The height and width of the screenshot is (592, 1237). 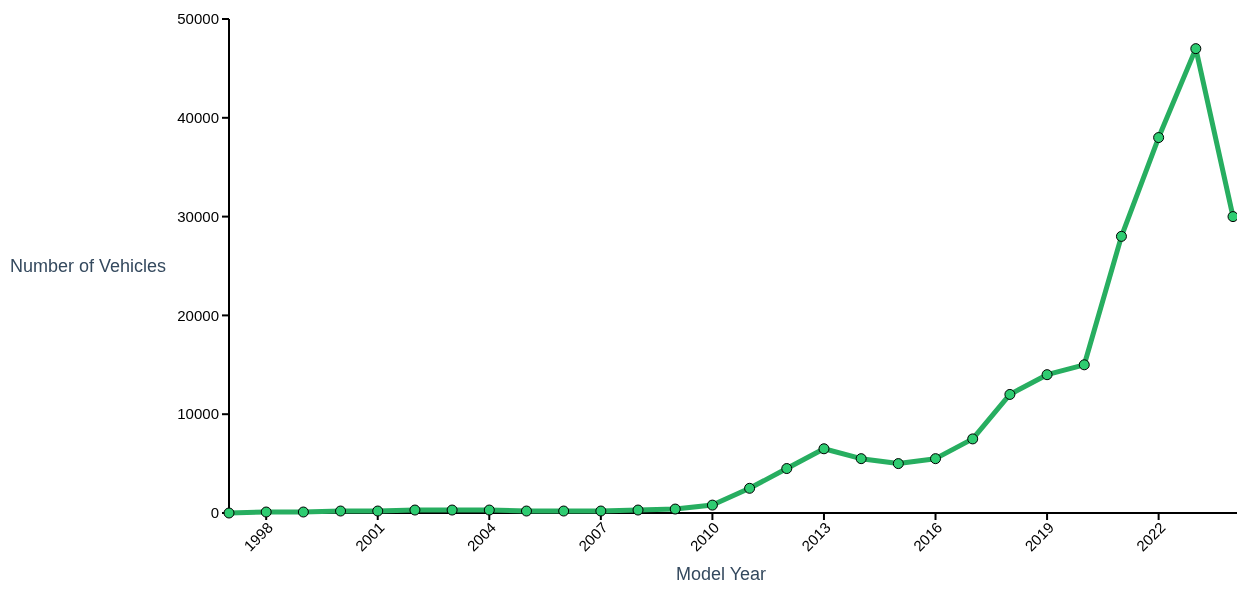 I want to click on y-tick-label: 10000, so click(x=198, y=414).